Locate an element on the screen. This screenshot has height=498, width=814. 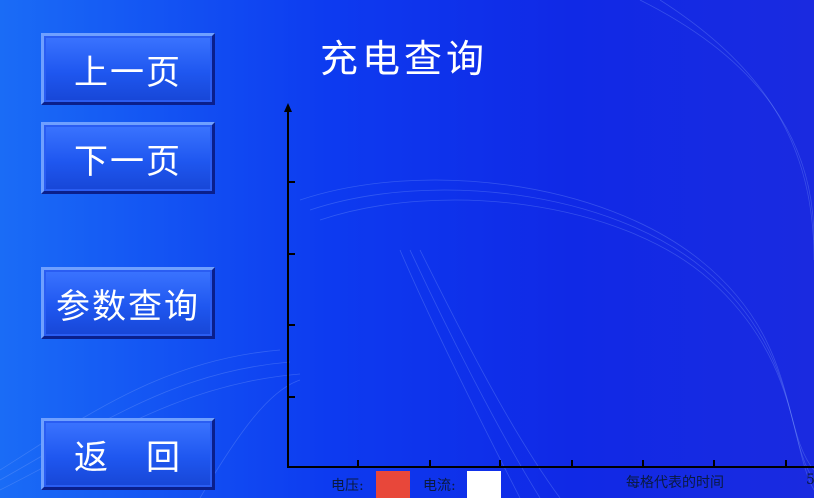
current-legend-label: 电流: is located at coordinates (439, 486).